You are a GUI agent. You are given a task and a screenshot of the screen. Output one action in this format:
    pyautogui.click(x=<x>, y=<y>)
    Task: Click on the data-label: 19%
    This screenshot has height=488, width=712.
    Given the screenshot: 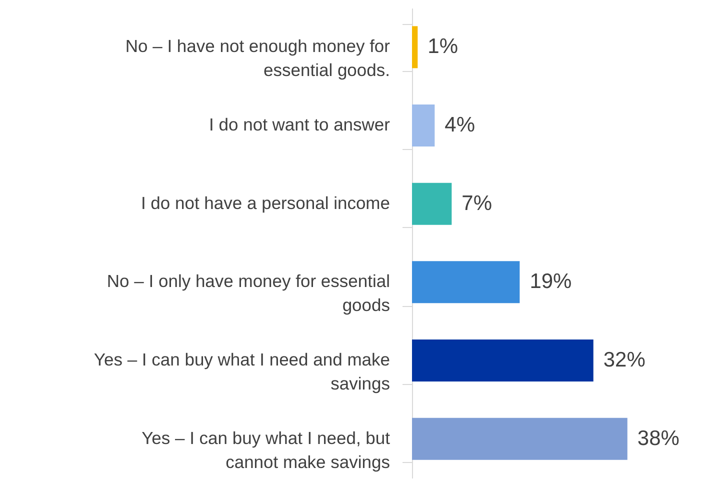 What is the action you would take?
    pyautogui.click(x=551, y=282)
    